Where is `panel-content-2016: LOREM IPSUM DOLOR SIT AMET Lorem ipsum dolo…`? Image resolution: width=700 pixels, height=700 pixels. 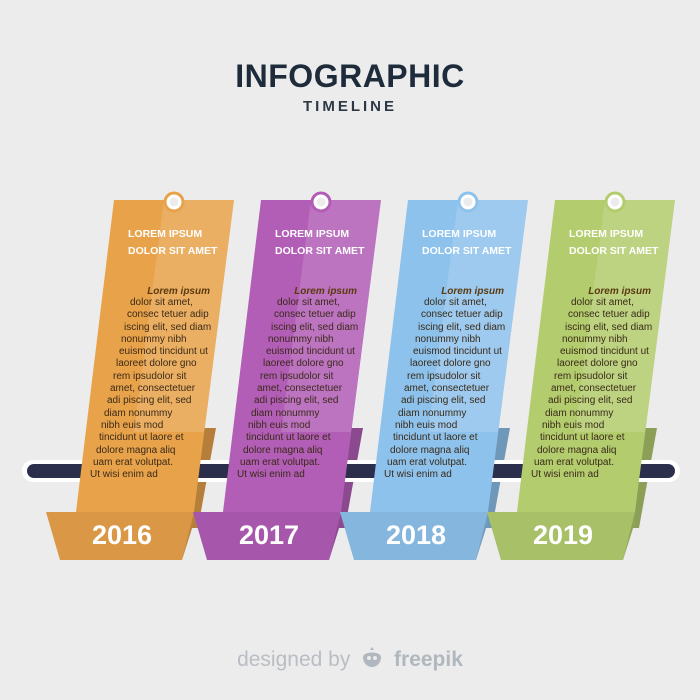
panel-content-2016: LOREM IPSUM DOLOR SIT AMET Lorem ipsum dolo… is located at coordinates (154, 353).